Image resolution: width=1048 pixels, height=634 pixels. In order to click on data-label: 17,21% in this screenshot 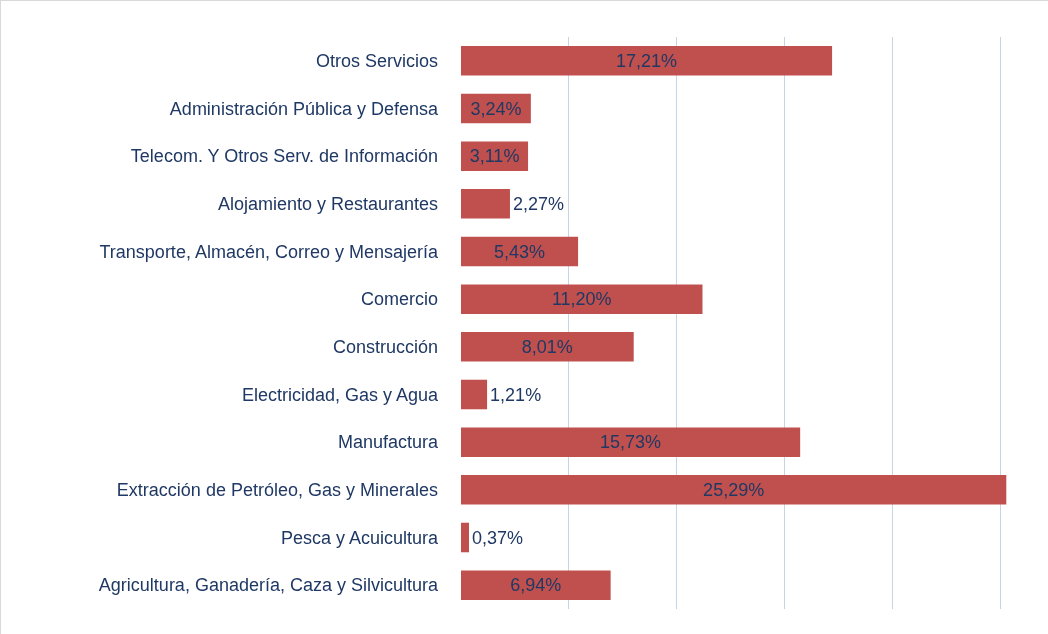, I will do `click(647, 60)`.